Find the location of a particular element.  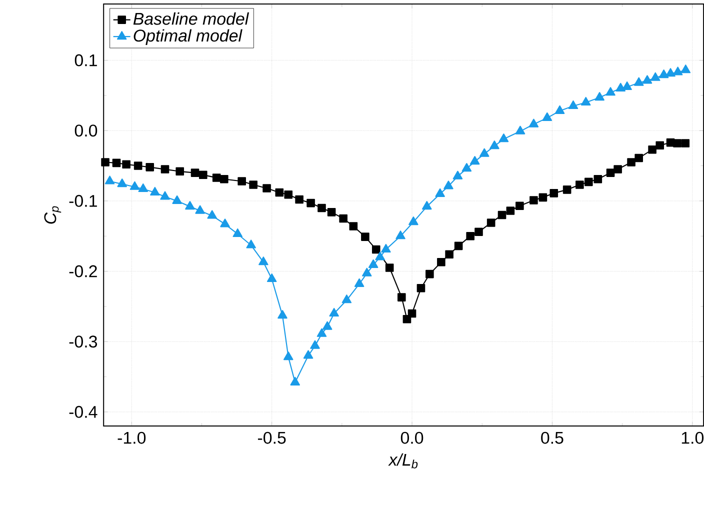

legend-label: Optimal model is located at coordinates (188, 37).